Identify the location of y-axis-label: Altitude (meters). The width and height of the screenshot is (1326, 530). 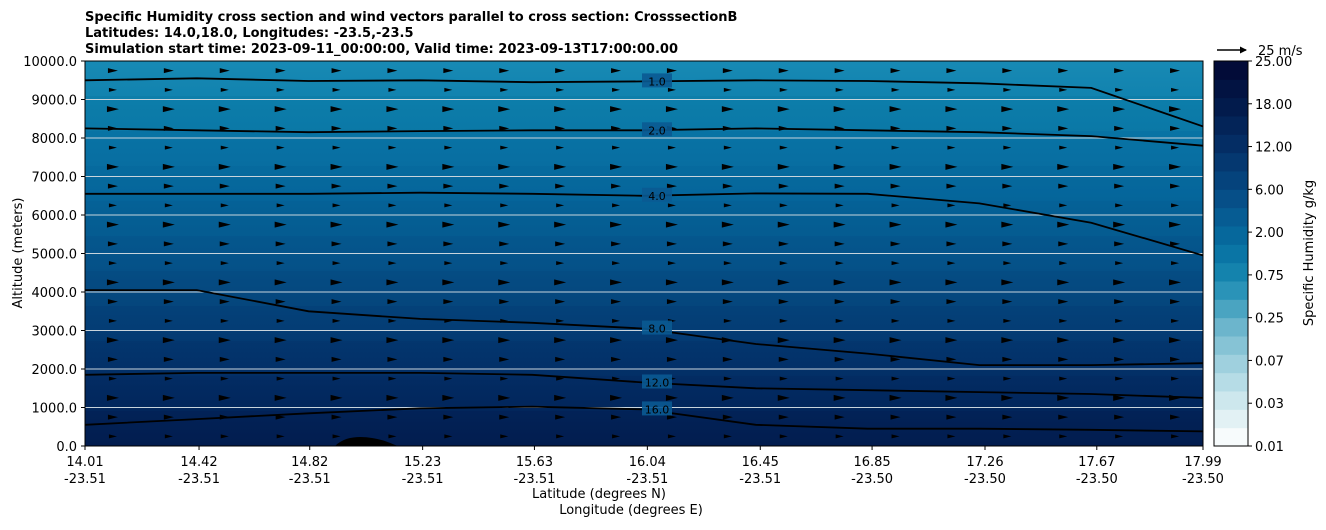
(18, 253).